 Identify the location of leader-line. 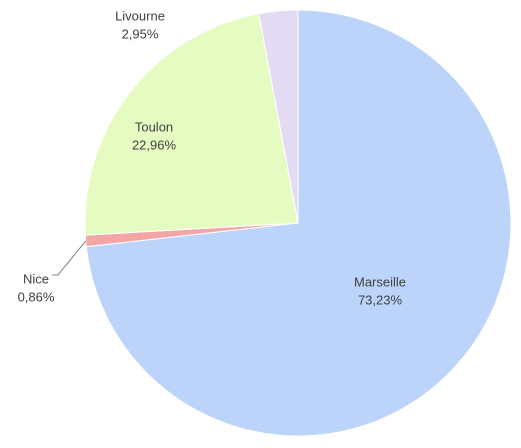
(69, 258).